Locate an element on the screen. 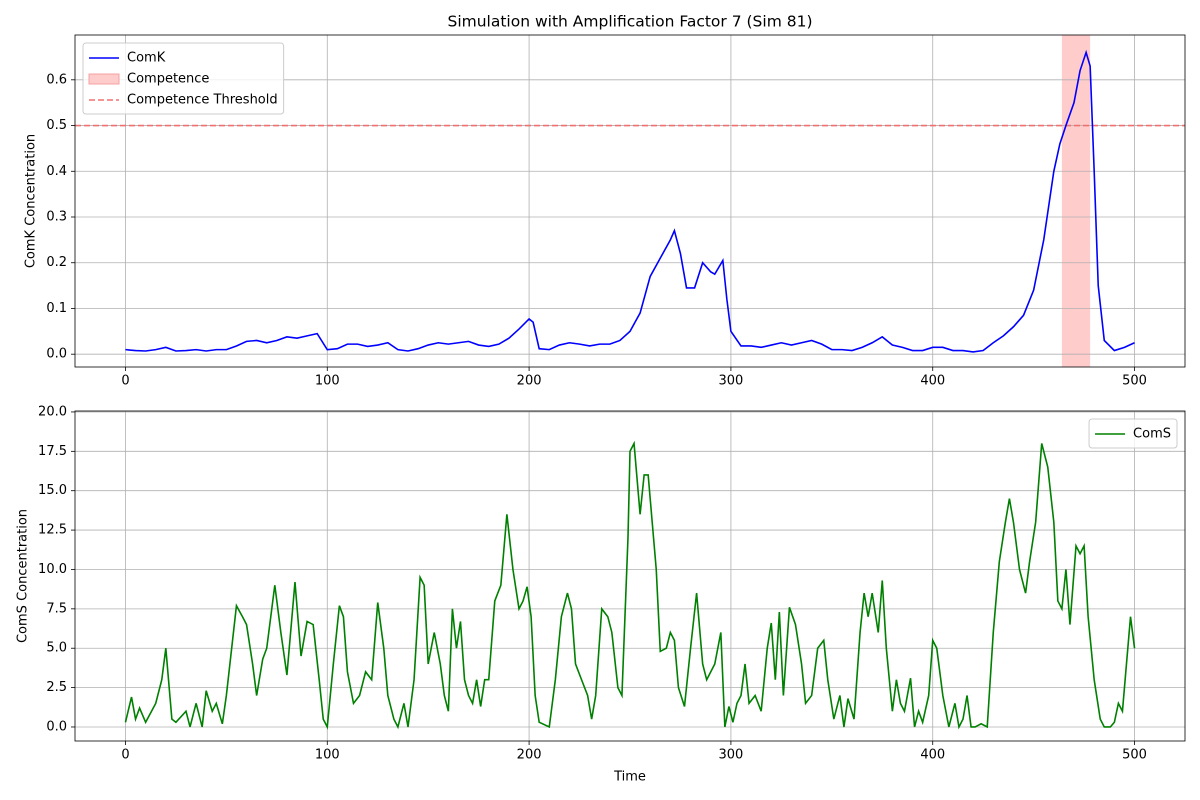 The image size is (1200, 800). y-axis-label: ComS Concentration is located at coordinates (23, 576).